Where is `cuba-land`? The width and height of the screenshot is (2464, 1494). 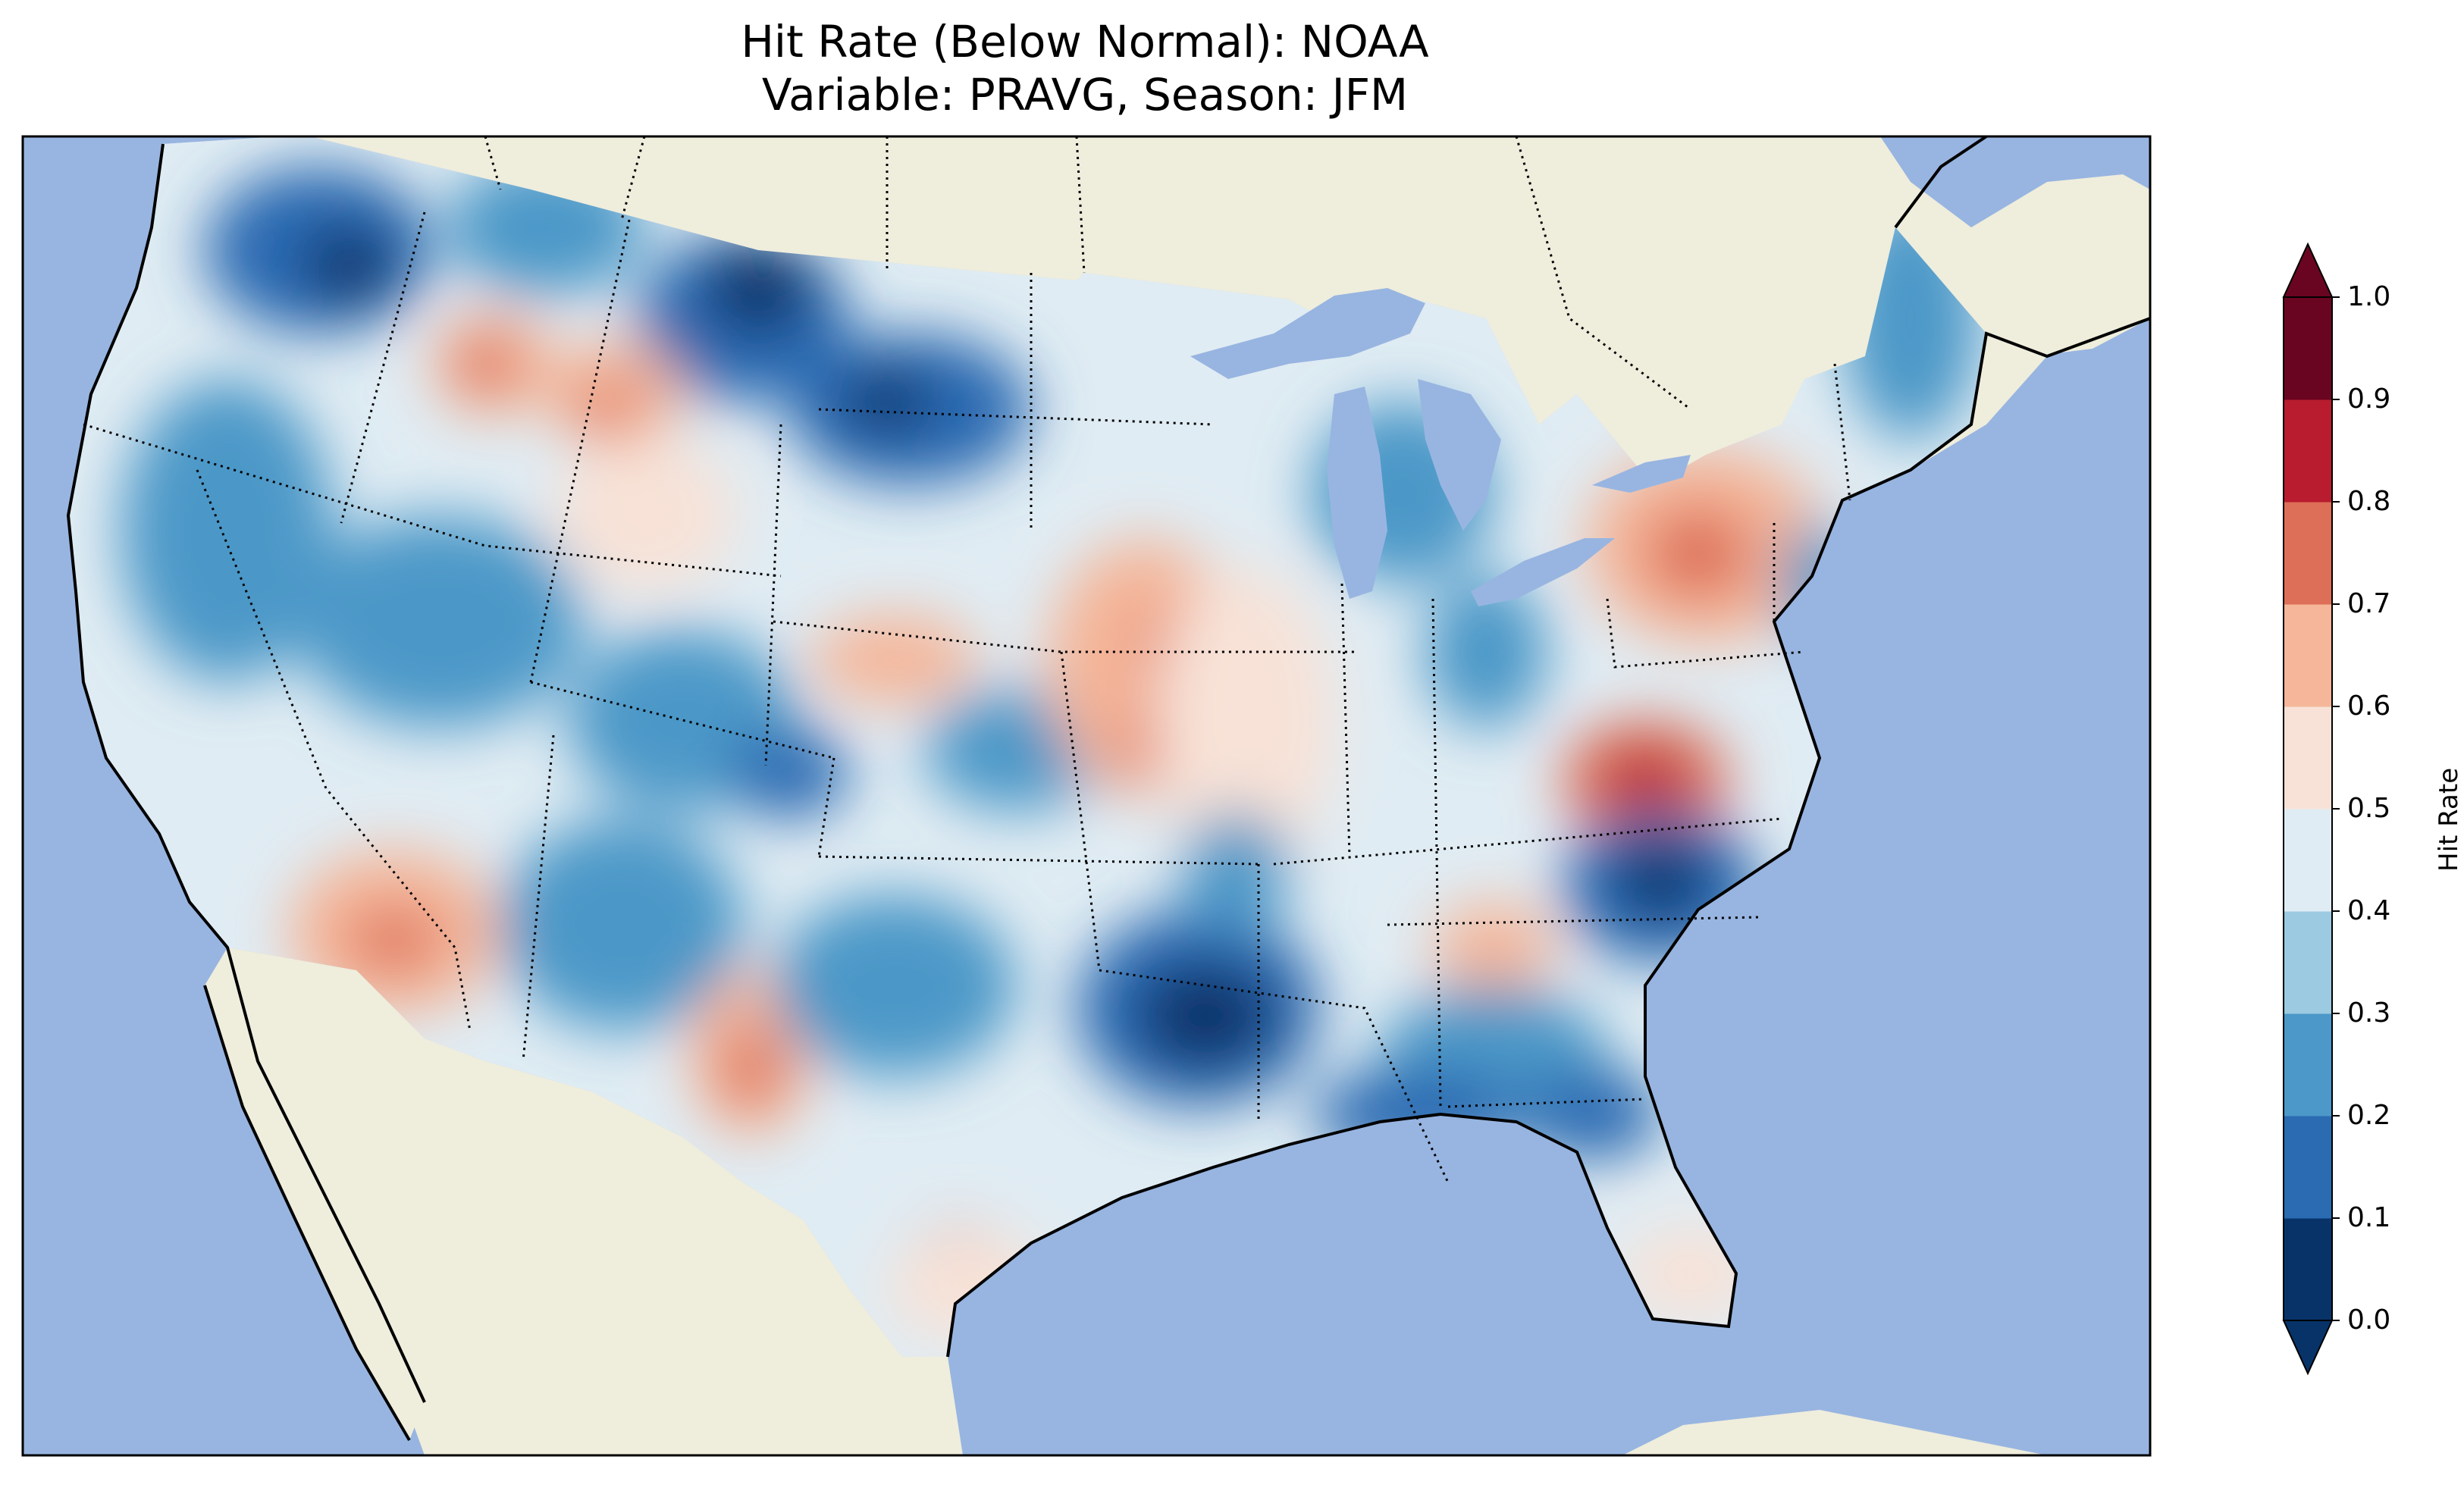
cuba-land is located at coordinates (1835, 1432).